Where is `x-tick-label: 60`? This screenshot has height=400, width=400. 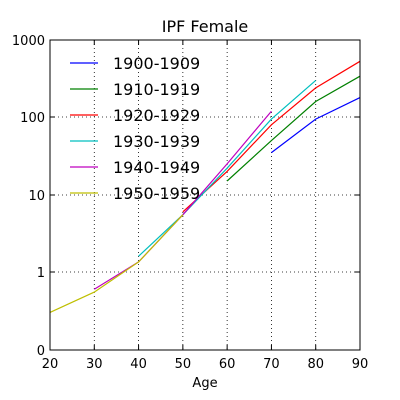 x-tick-label: 60 is located at coordinates (227, 364).